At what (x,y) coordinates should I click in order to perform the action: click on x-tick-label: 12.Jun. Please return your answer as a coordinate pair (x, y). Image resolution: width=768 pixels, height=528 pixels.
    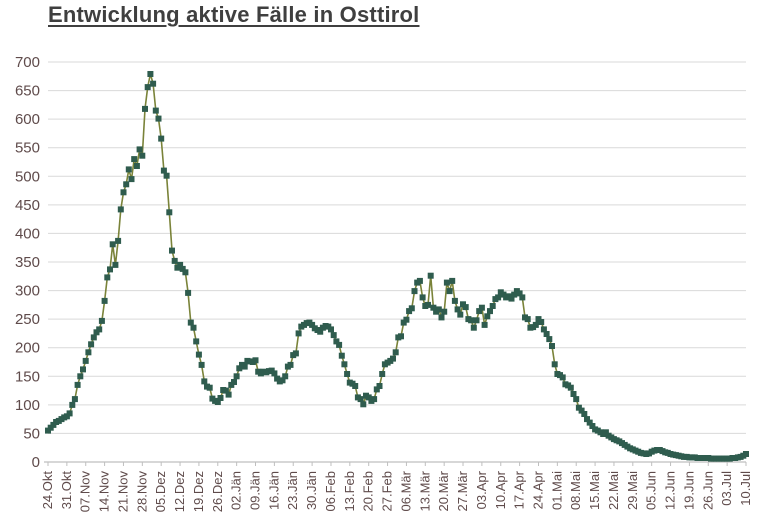
    Looking at the image, I should click on (670, 490).